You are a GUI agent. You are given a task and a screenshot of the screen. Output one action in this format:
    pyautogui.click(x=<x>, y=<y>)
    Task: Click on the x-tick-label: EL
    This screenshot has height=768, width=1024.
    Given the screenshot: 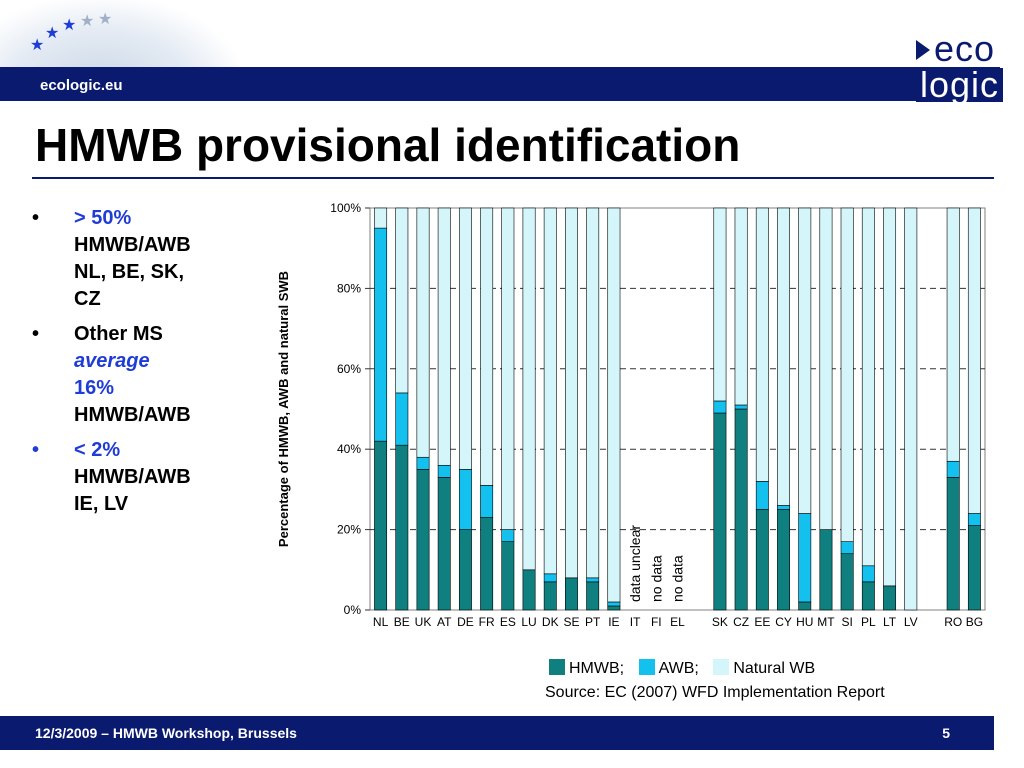 What is the action you would take?
    pyautogui.click(x=677, y=622)
    